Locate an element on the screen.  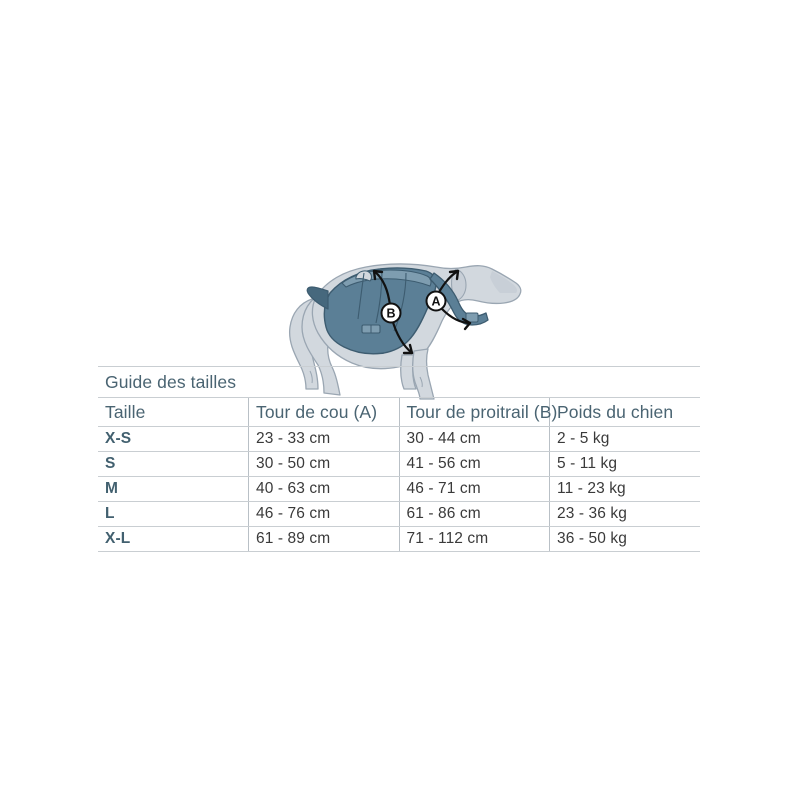
dog-muzzle-shade is located at coordinates (504, 282).